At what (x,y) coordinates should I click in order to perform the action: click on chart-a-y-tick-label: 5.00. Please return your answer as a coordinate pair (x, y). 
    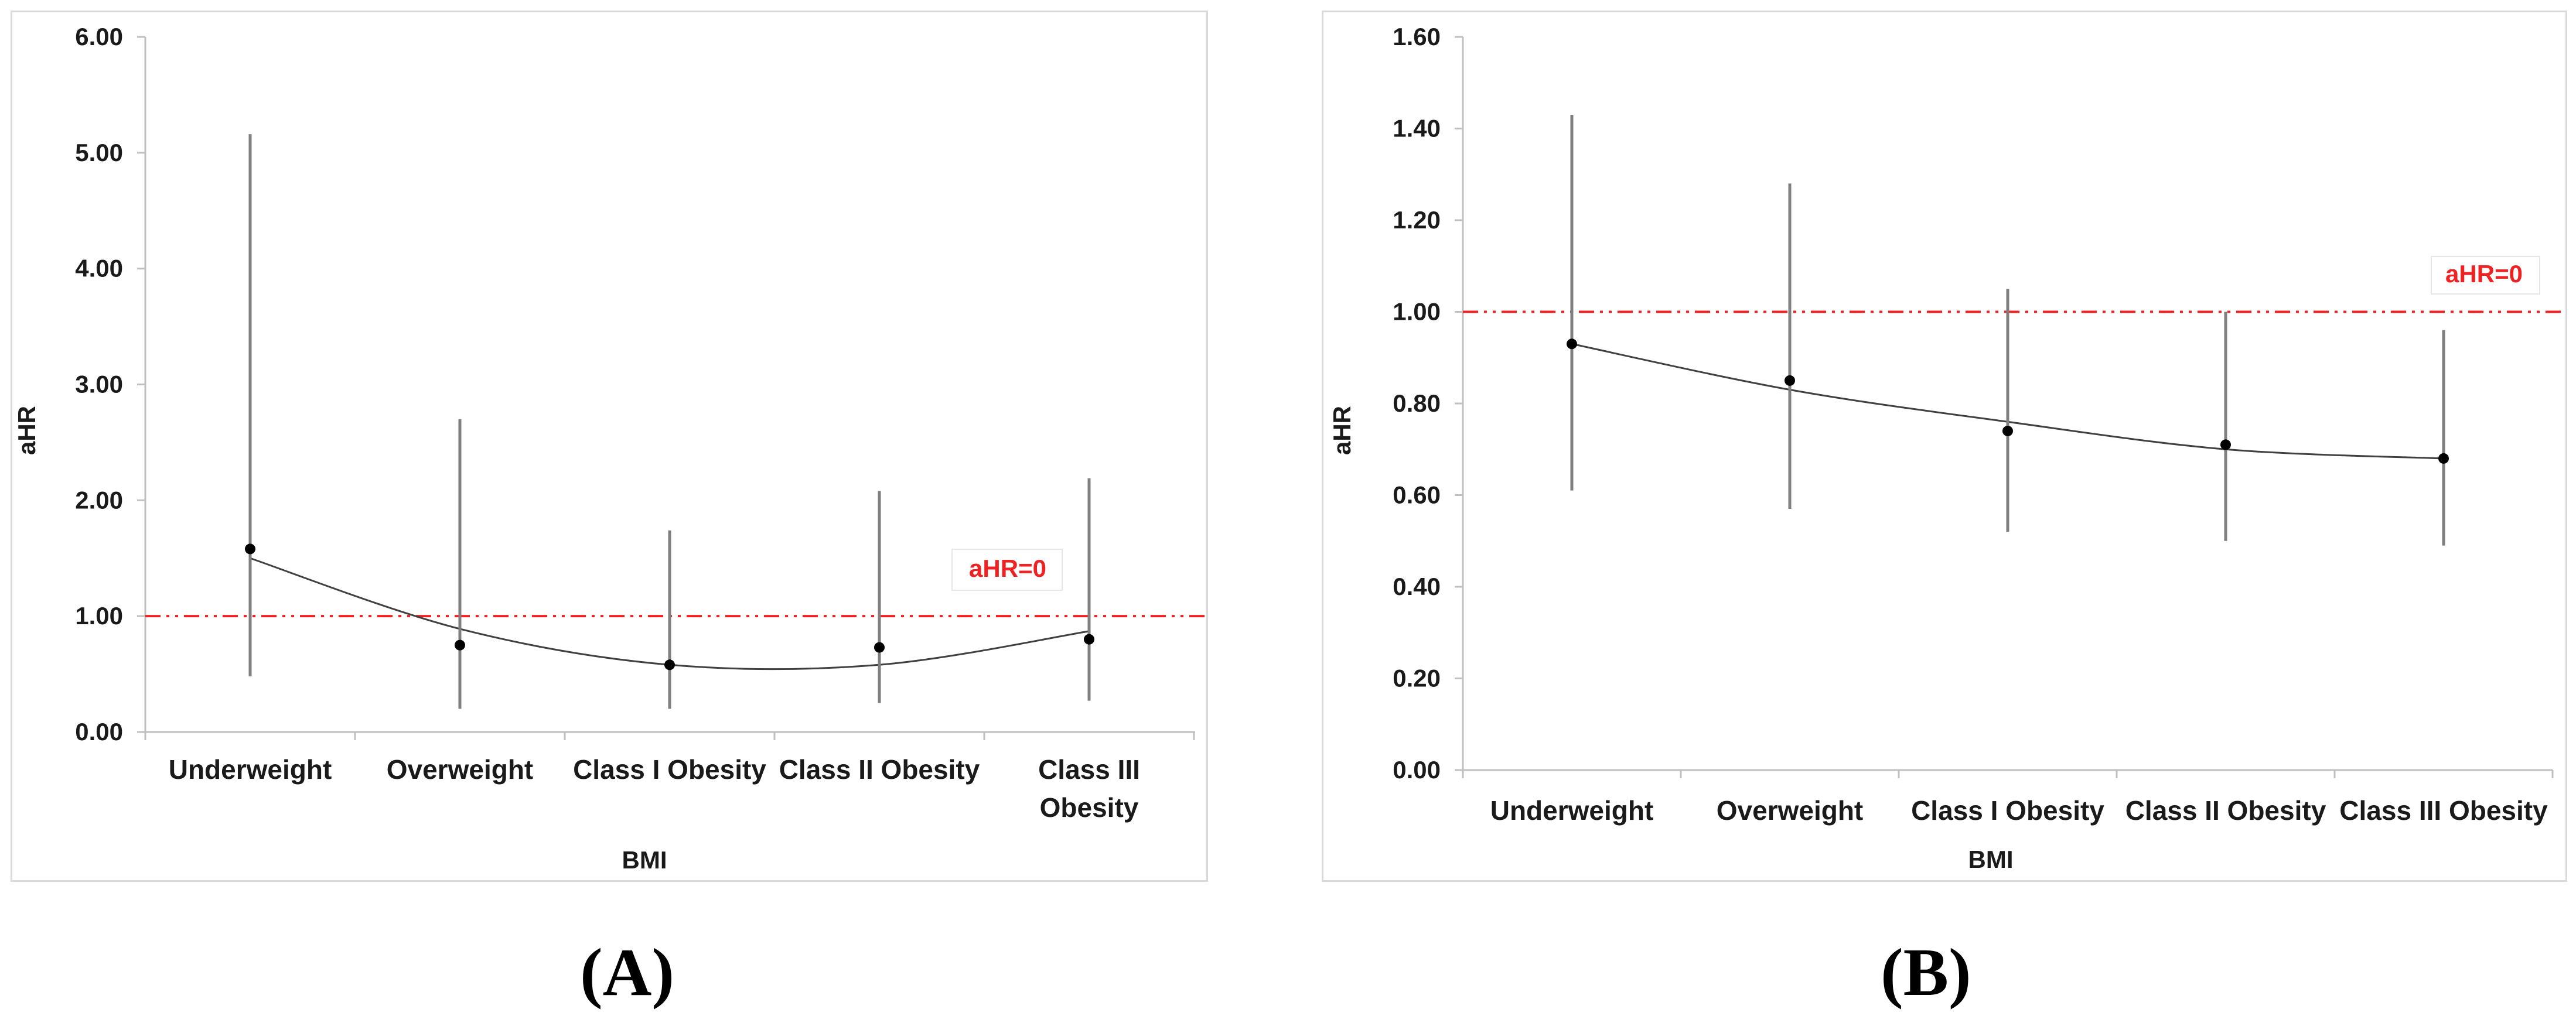
    Looking at the image, I should click on (99, 152).